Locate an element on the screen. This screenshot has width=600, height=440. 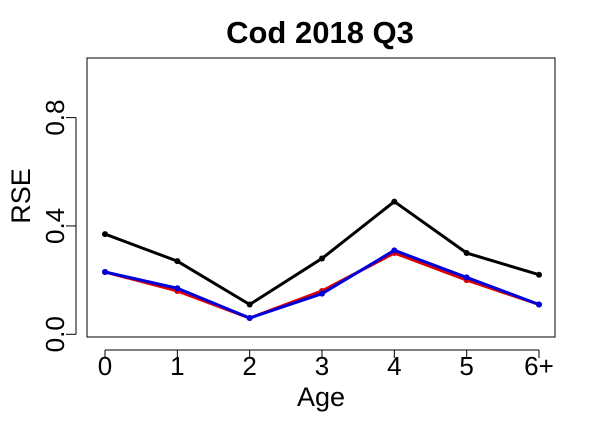
y-tick-label: 0.0 is located at coordinates (55, 334).